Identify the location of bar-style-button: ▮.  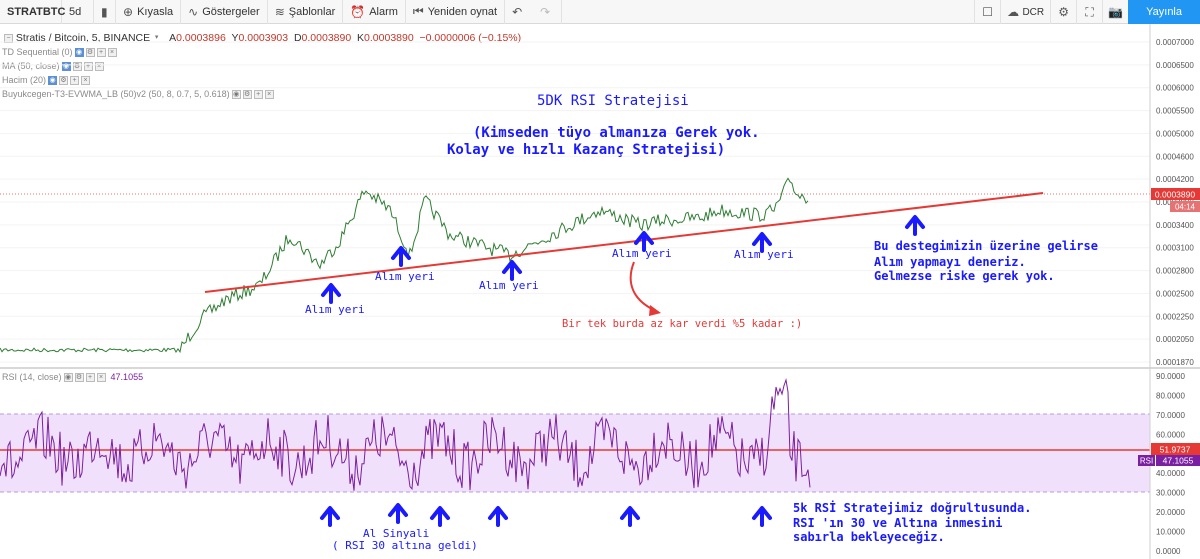
(105, 12).